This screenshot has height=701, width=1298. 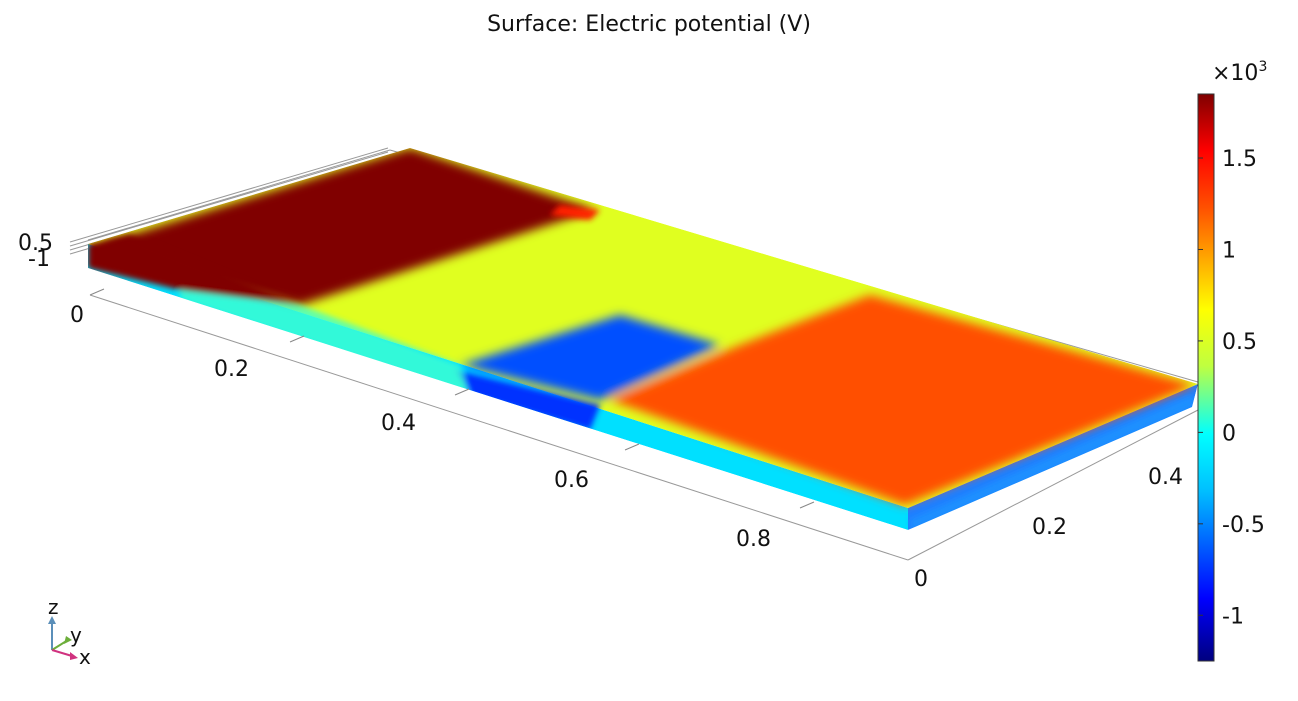 What do you see at coordinates (1229, 433) in the screenshot?
I see `colorbar-tick-label: 0` at bounding box center [1229, 433].